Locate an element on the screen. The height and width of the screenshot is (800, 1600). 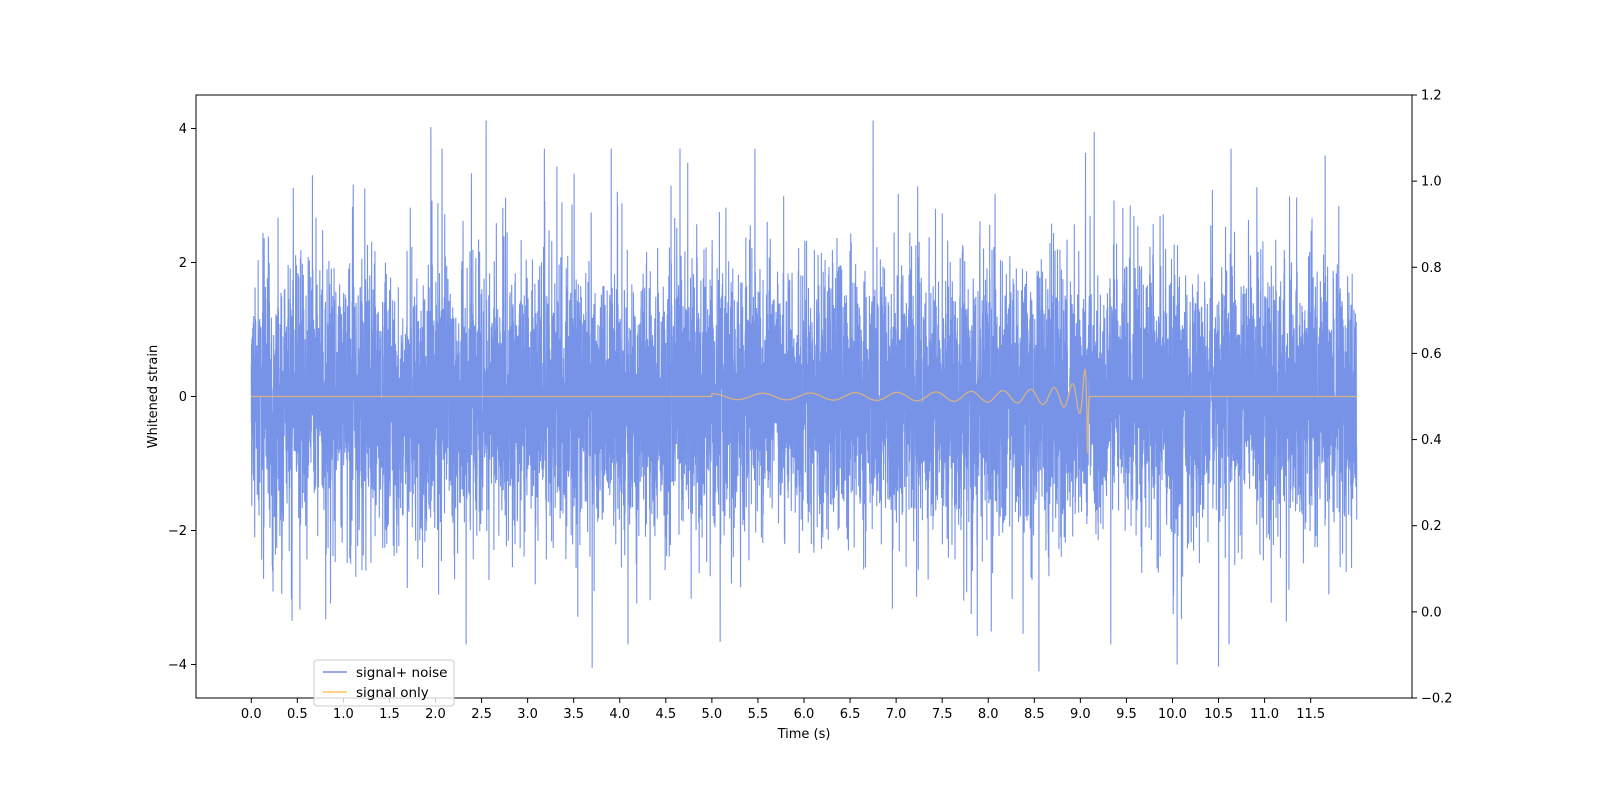
x-tick-label: 8.5 is located at coordinates (1034, 714).